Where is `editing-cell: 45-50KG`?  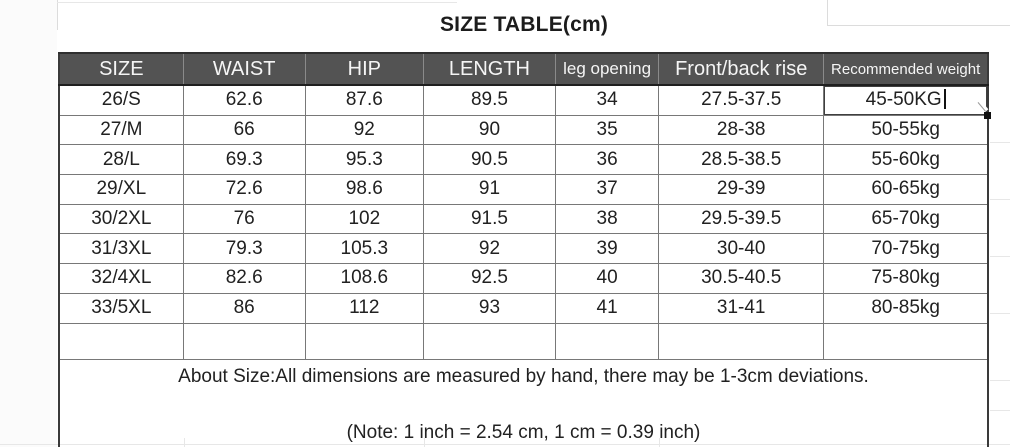
editing-cell: 45-50KG is located at coordinates (907, 101).